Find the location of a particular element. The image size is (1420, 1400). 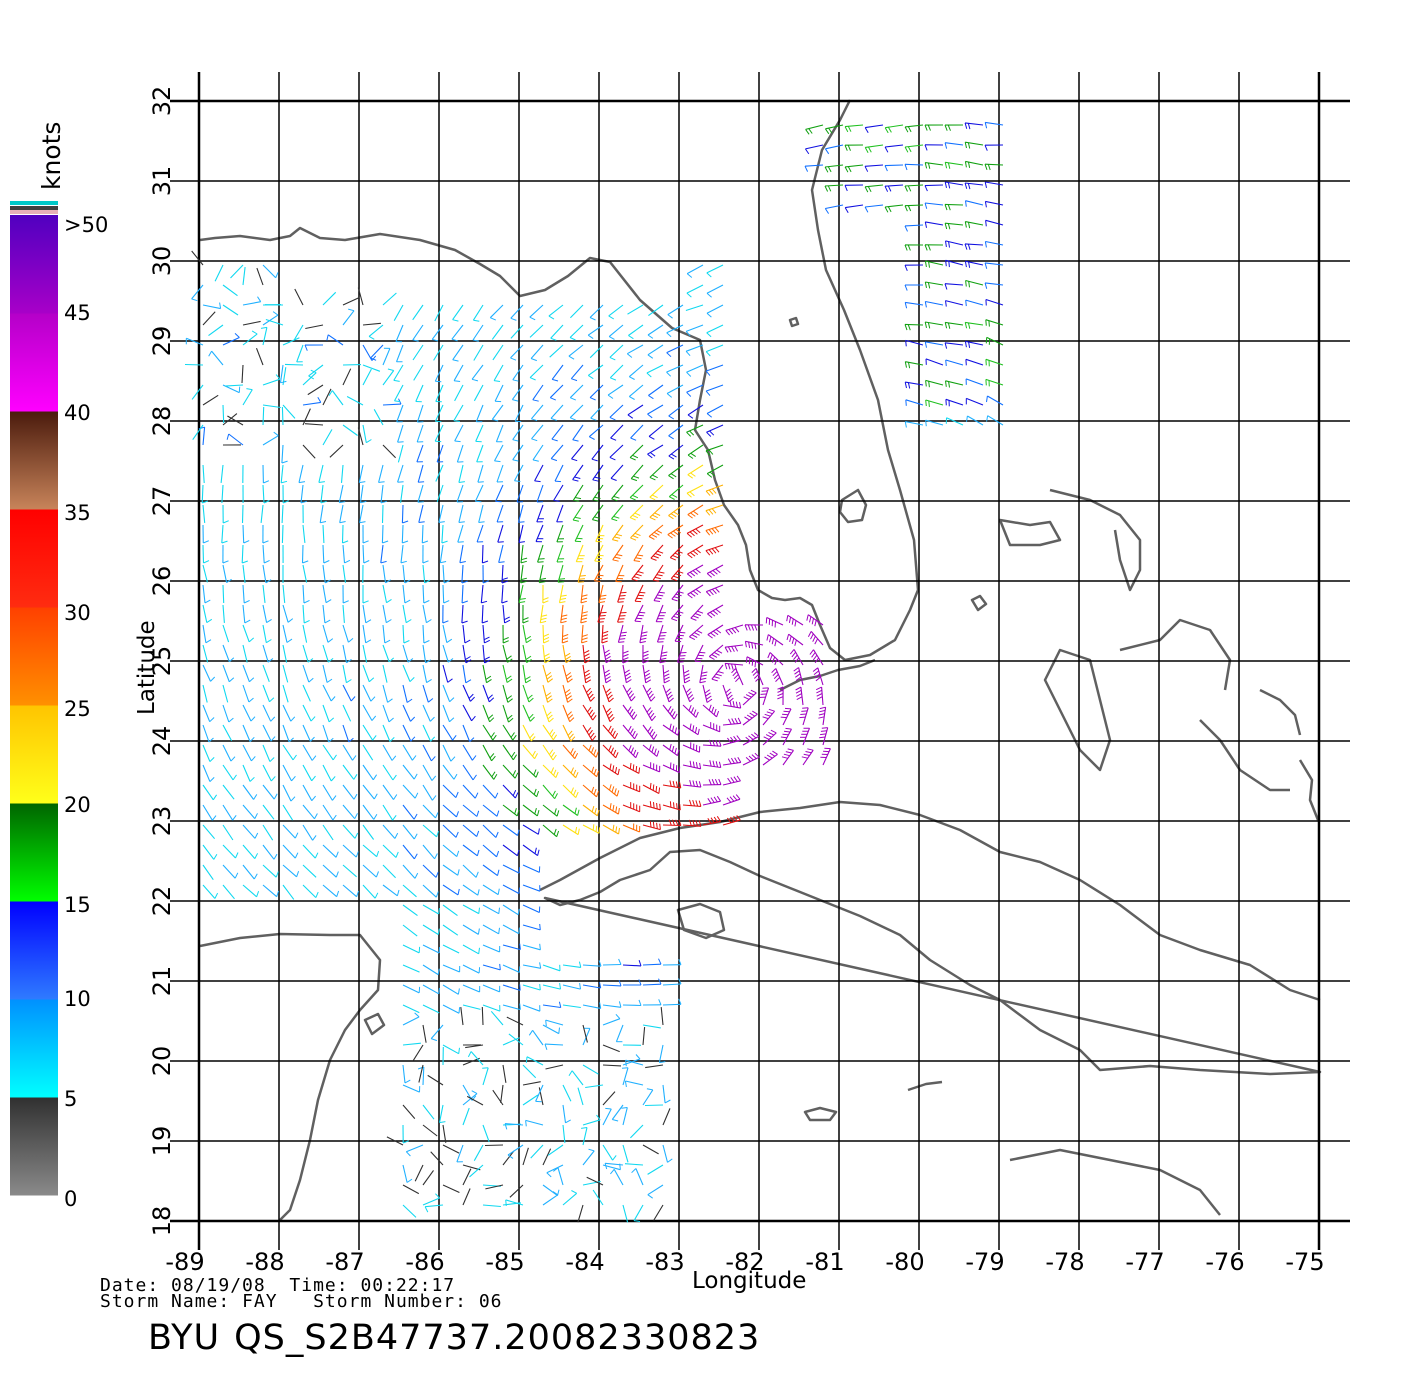

latitude-tick: 21 is located at coordinates (162, 981).